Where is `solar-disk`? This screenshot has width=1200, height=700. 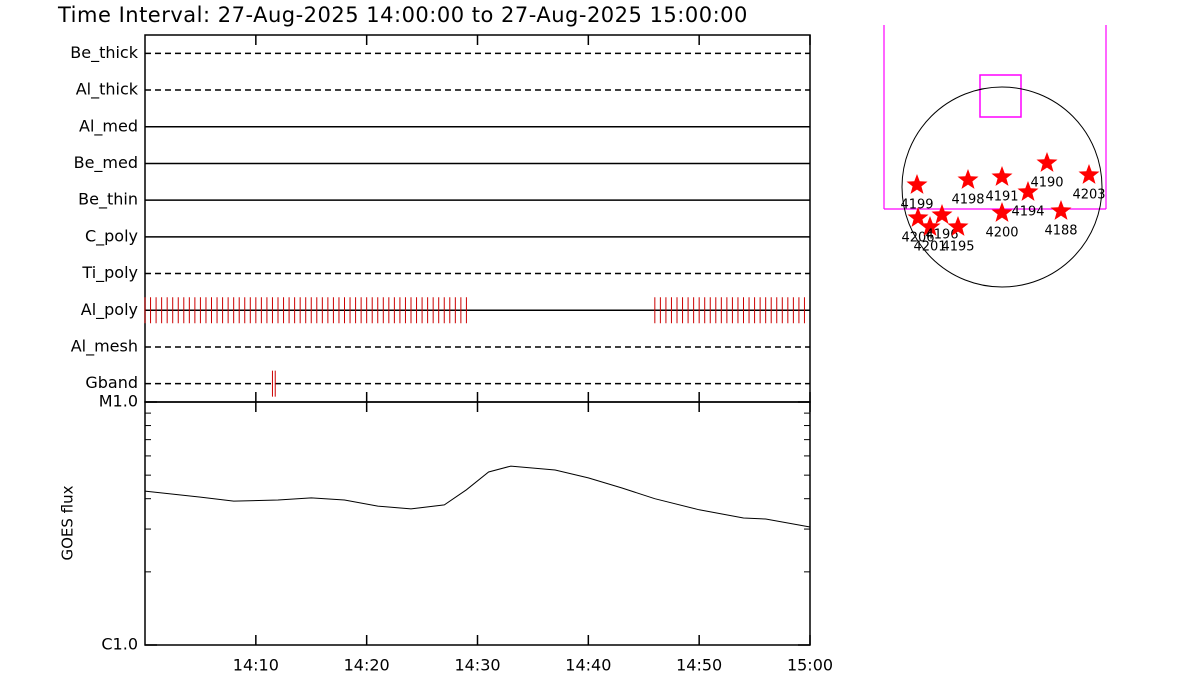
solar-disk is located at coordinates (1002, 187).